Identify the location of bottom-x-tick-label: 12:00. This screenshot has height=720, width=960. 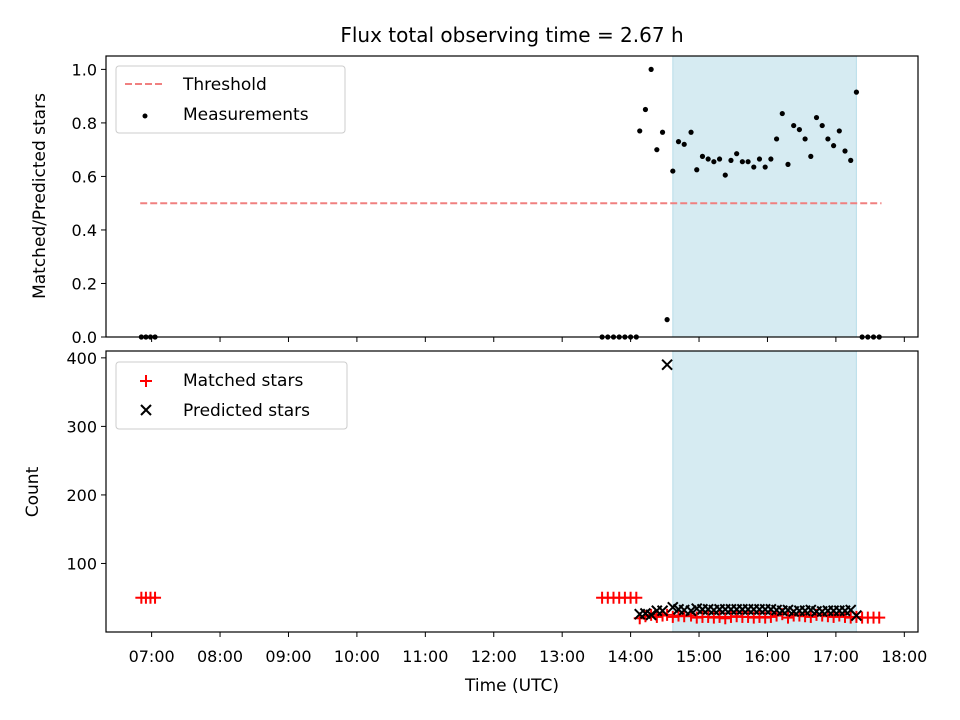
(494, 656).